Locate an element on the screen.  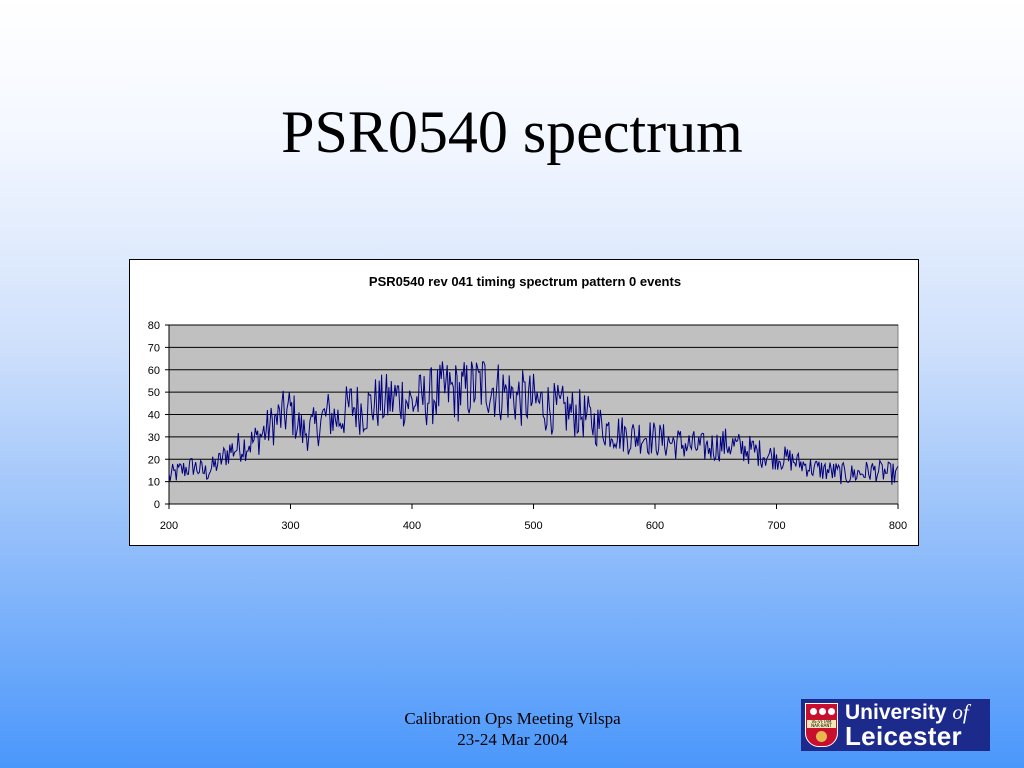
x-tick-label: 700 is located at coordinates (776, 526).